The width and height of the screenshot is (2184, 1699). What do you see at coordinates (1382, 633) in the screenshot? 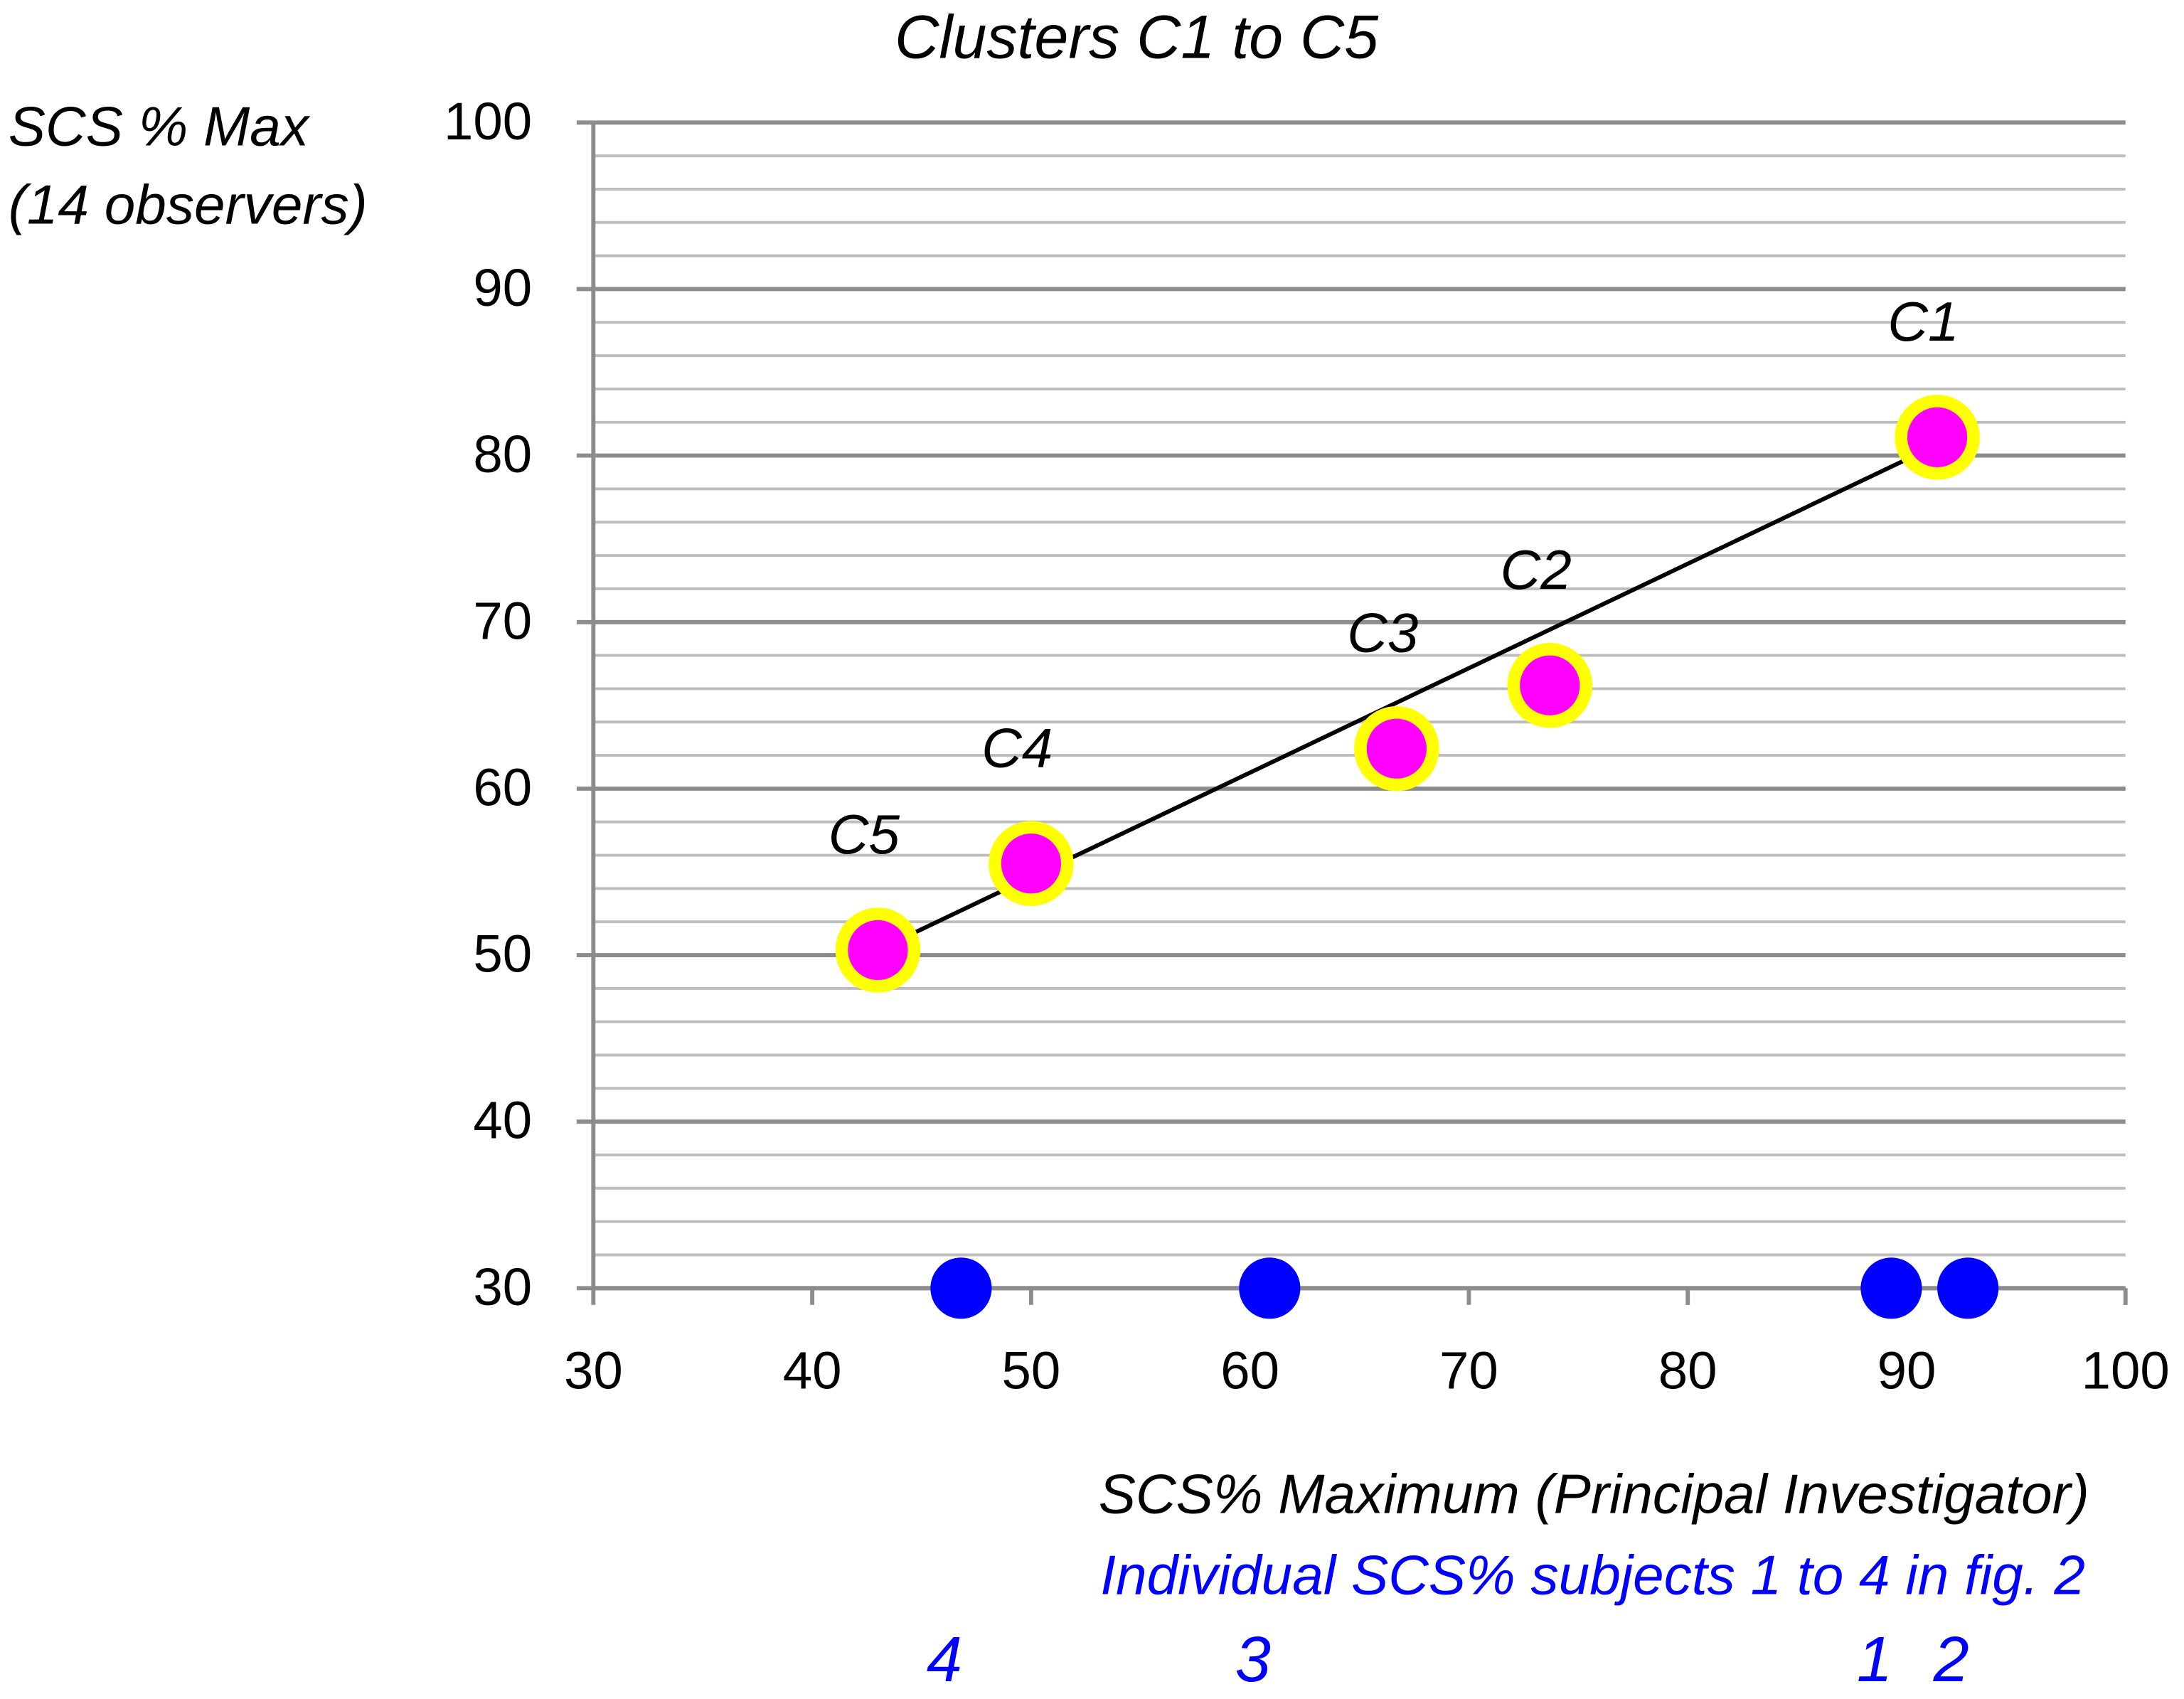
I see `cluster-label: C3` at bounding box center [1382, 633].